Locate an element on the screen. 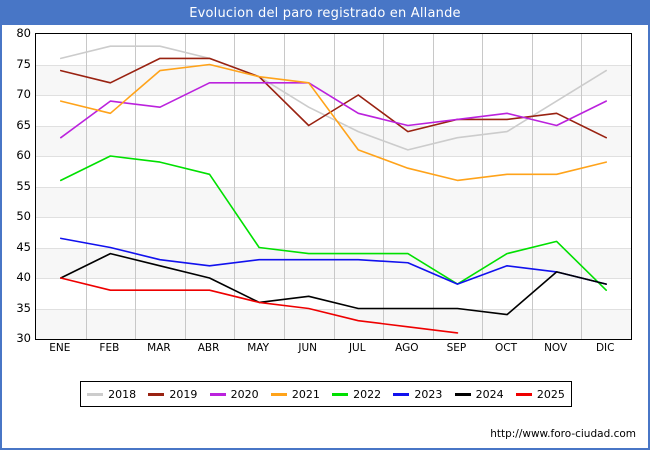 This screenshot has height=450, width=650. series-line-2023 is located at coordinates (333, 261).